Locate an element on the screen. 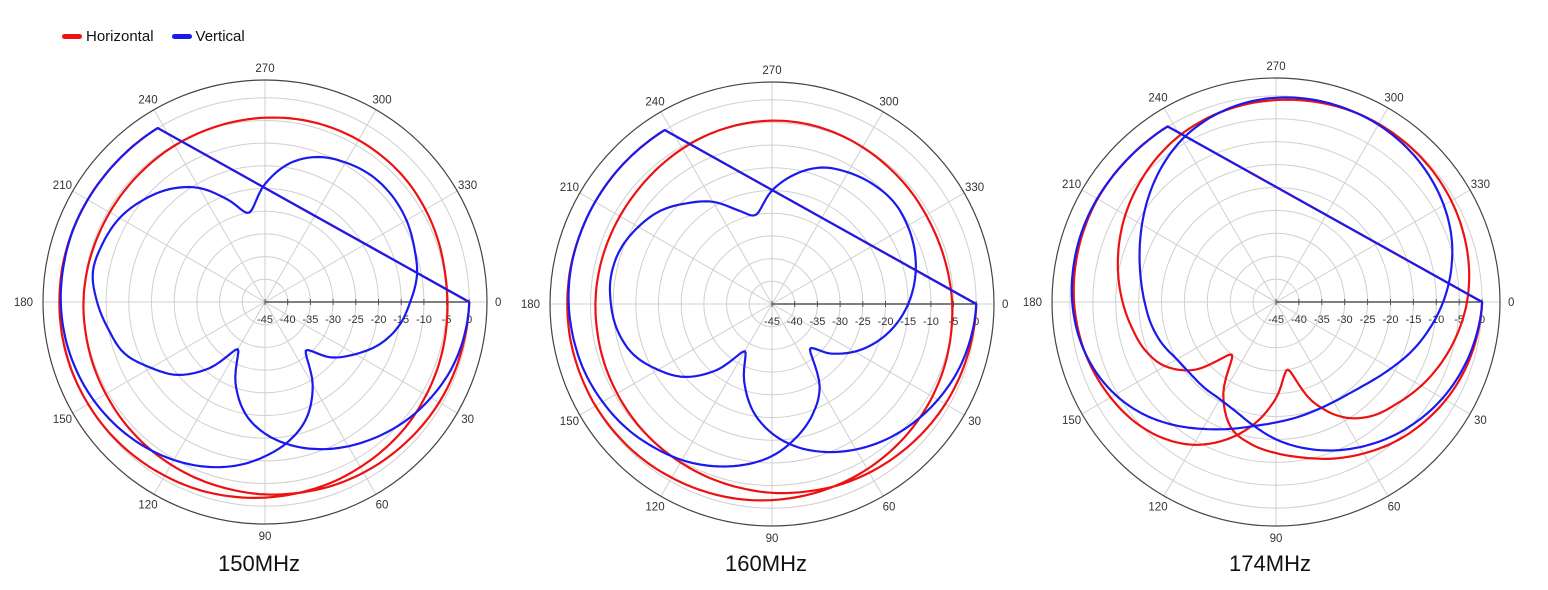 The height and width of the screenshot is (590, 1548). legend-label-horizontal: Horizontal is located at coordinates (120, 36).